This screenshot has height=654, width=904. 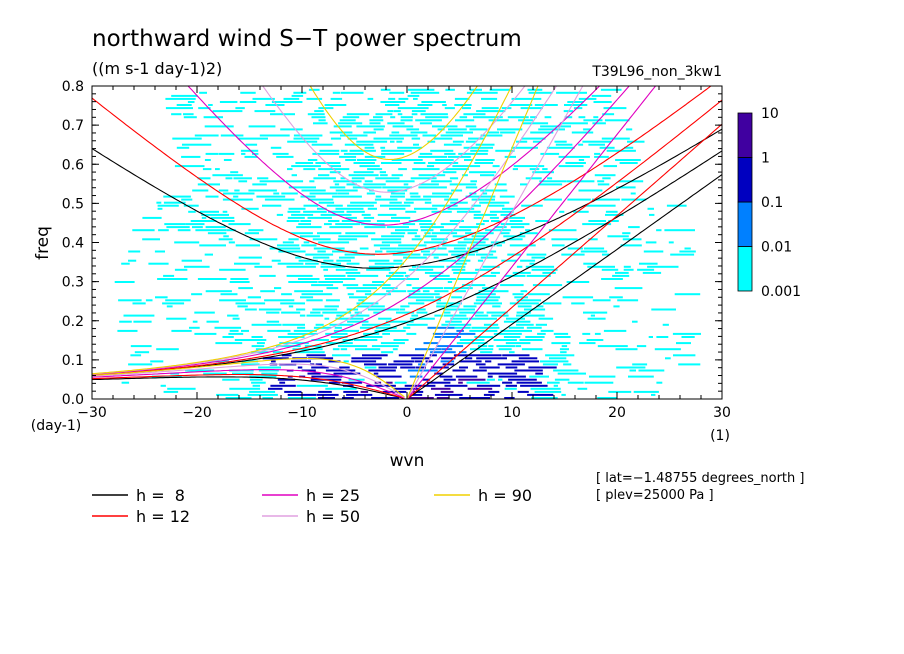 What do you see at coordinates (197, 413) in the screenshot?
I see `x-tick-label: −20` at bounding box center [197, 413].